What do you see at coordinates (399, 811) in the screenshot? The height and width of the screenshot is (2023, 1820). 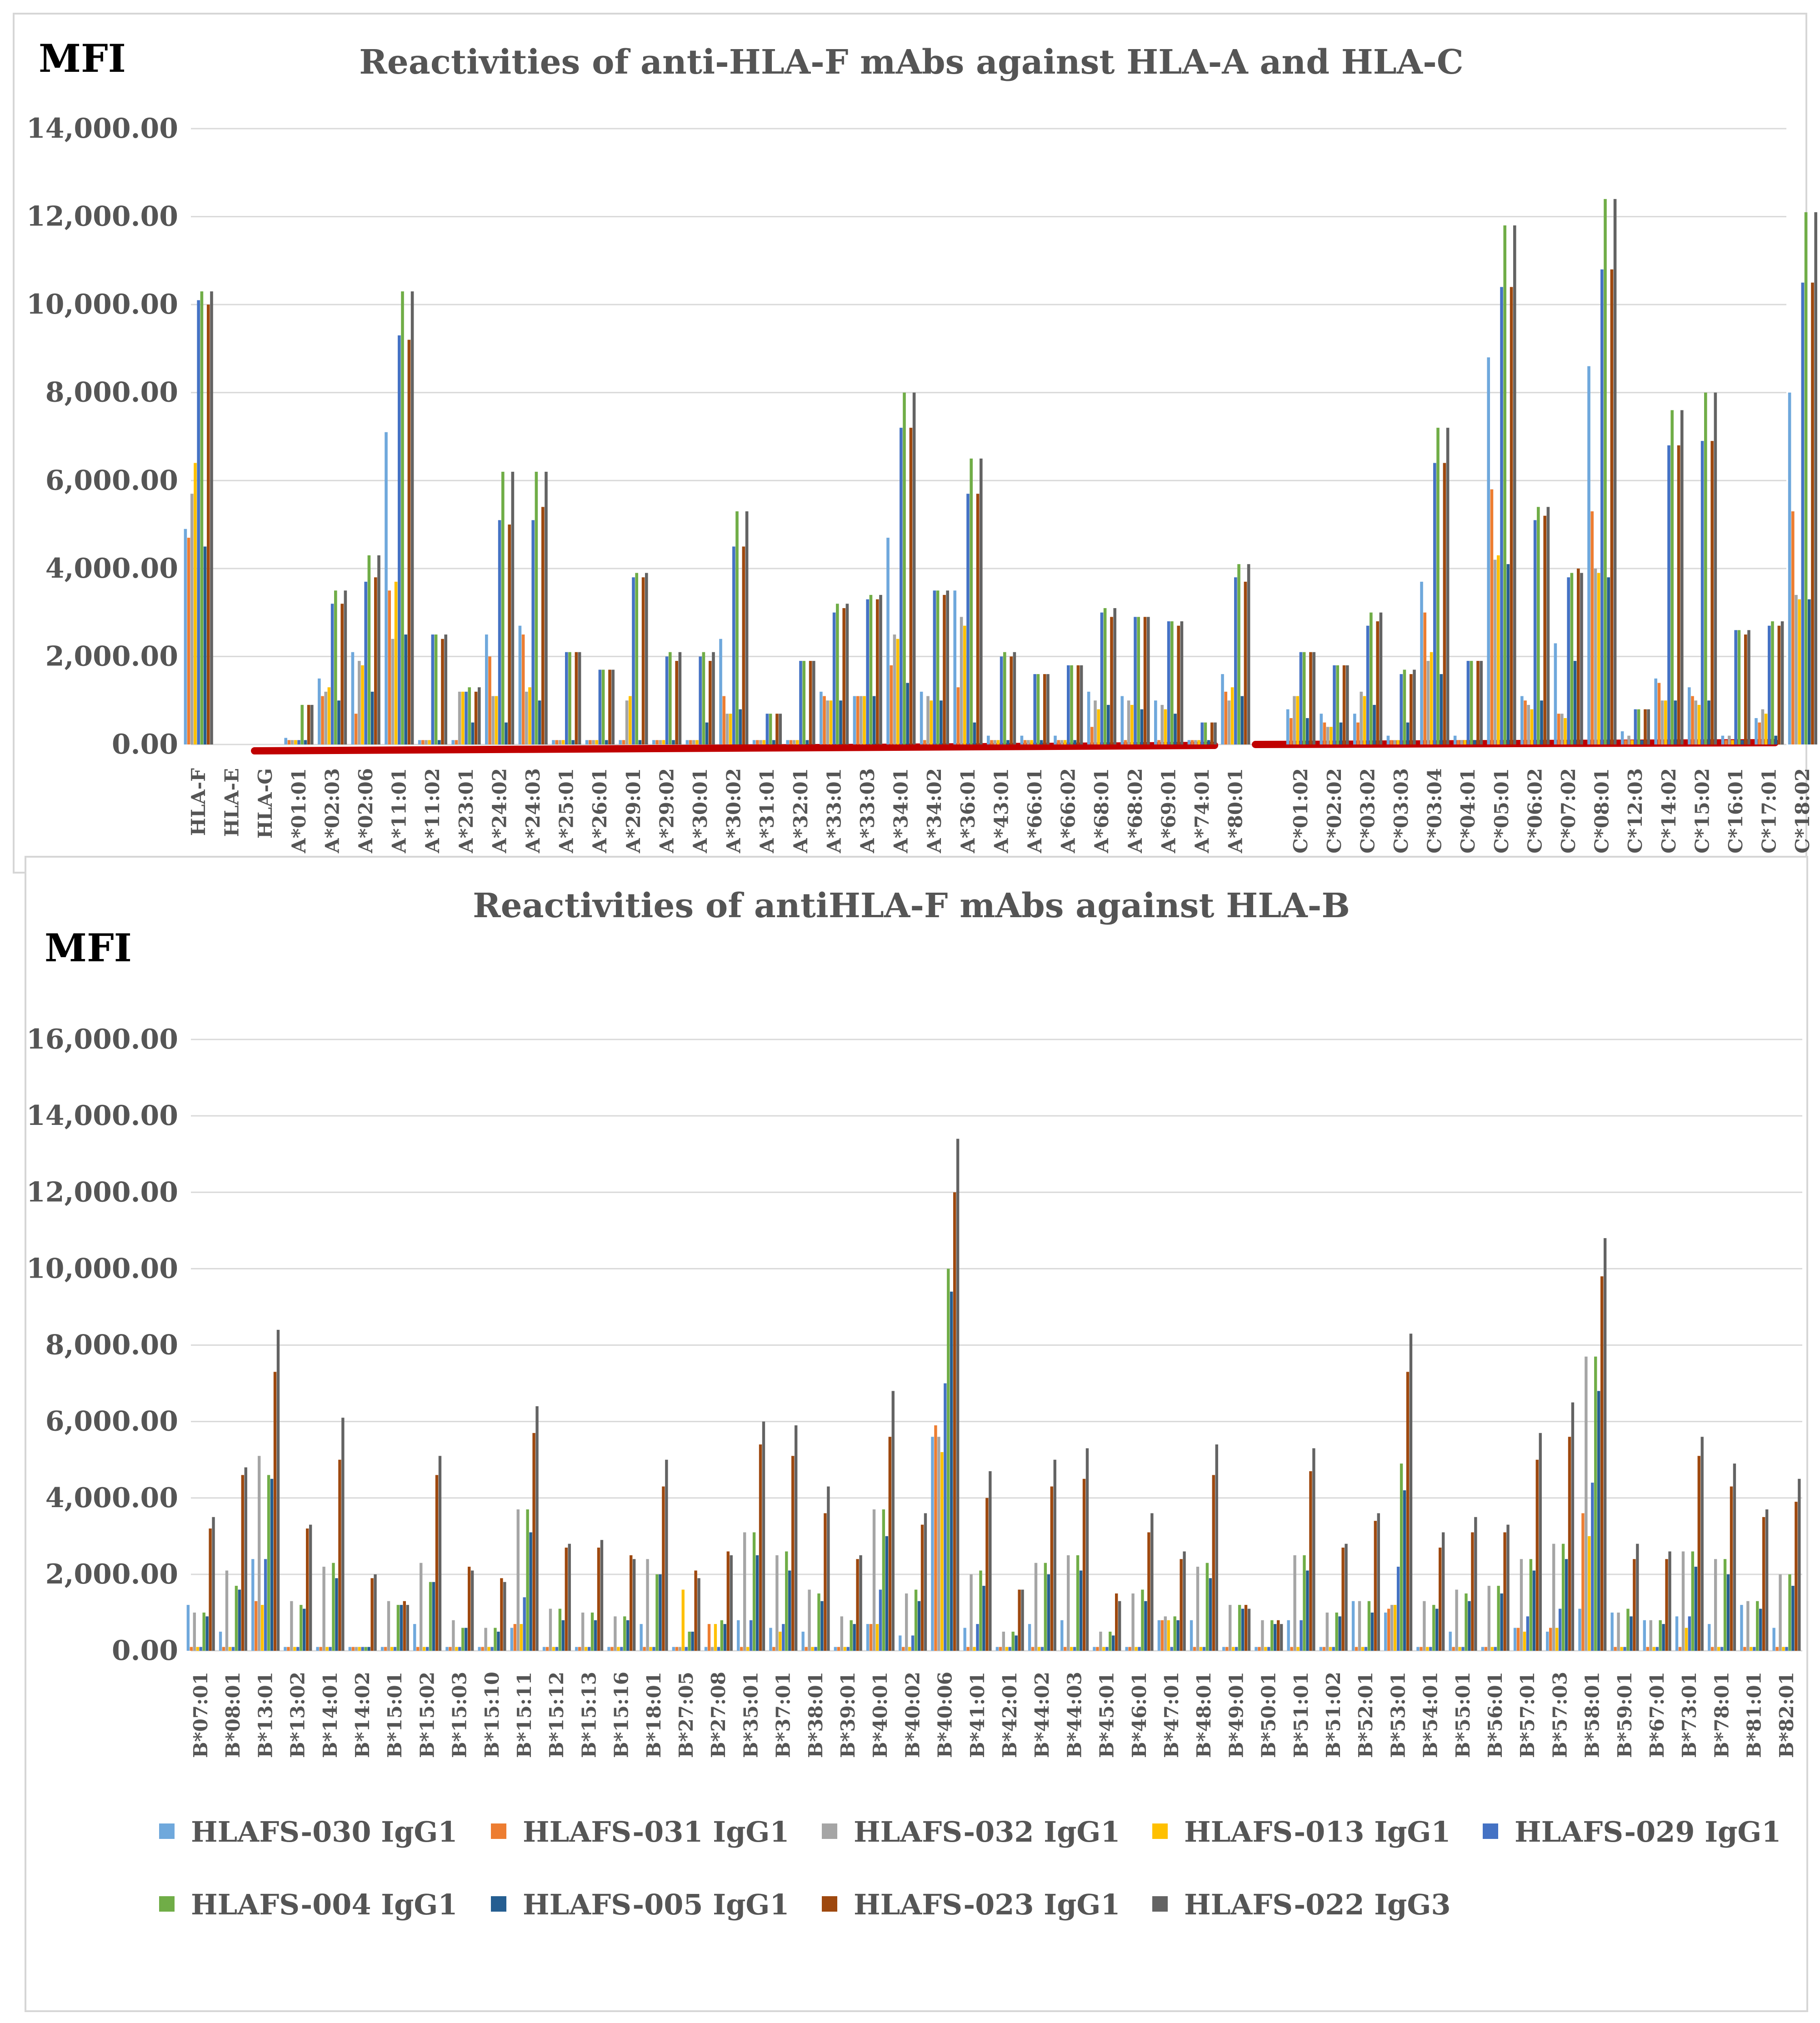 I see `top-x-tick-label: A*11:01` at bounding box center [399, 811].